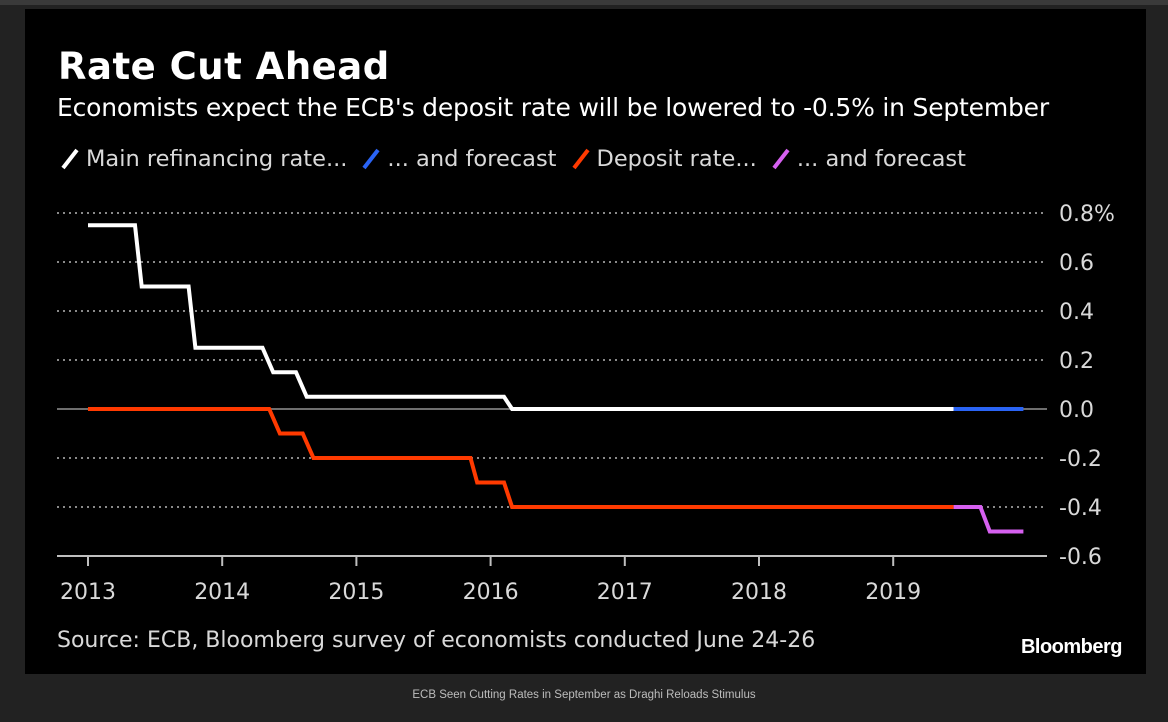 The height and width of the screenshot is (722, 1168). What do you see at coordinates (88, 592) in the screenshot?
I see `x-tick-label: 2013` at bounding box center [88, 592].